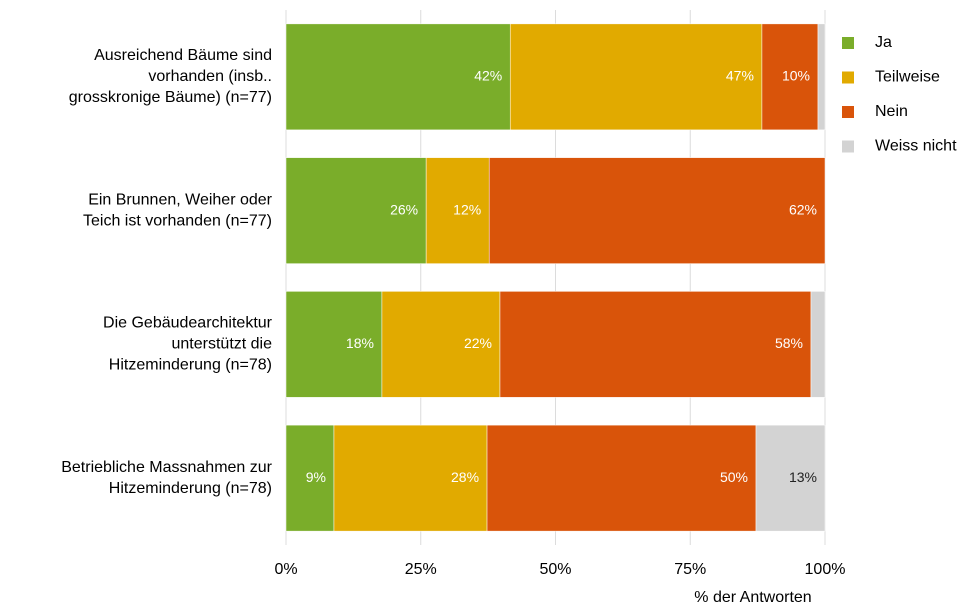 The image size is (979, 607). Describe the element at coordinates (222, 344) in the screenshot. I see `category-label: unterstützt die` at that location.